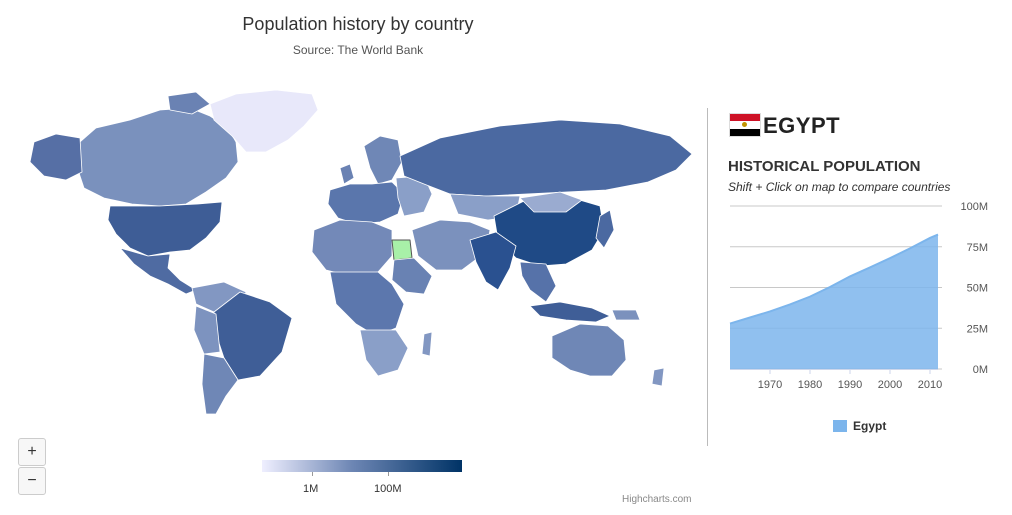 This screenshot has width=1012, height=515. What do you see at coordinates (824, 166) in the screenshot?
I see `section-title: HISTORICAL POPULATION` at bounding box center [824, 166].